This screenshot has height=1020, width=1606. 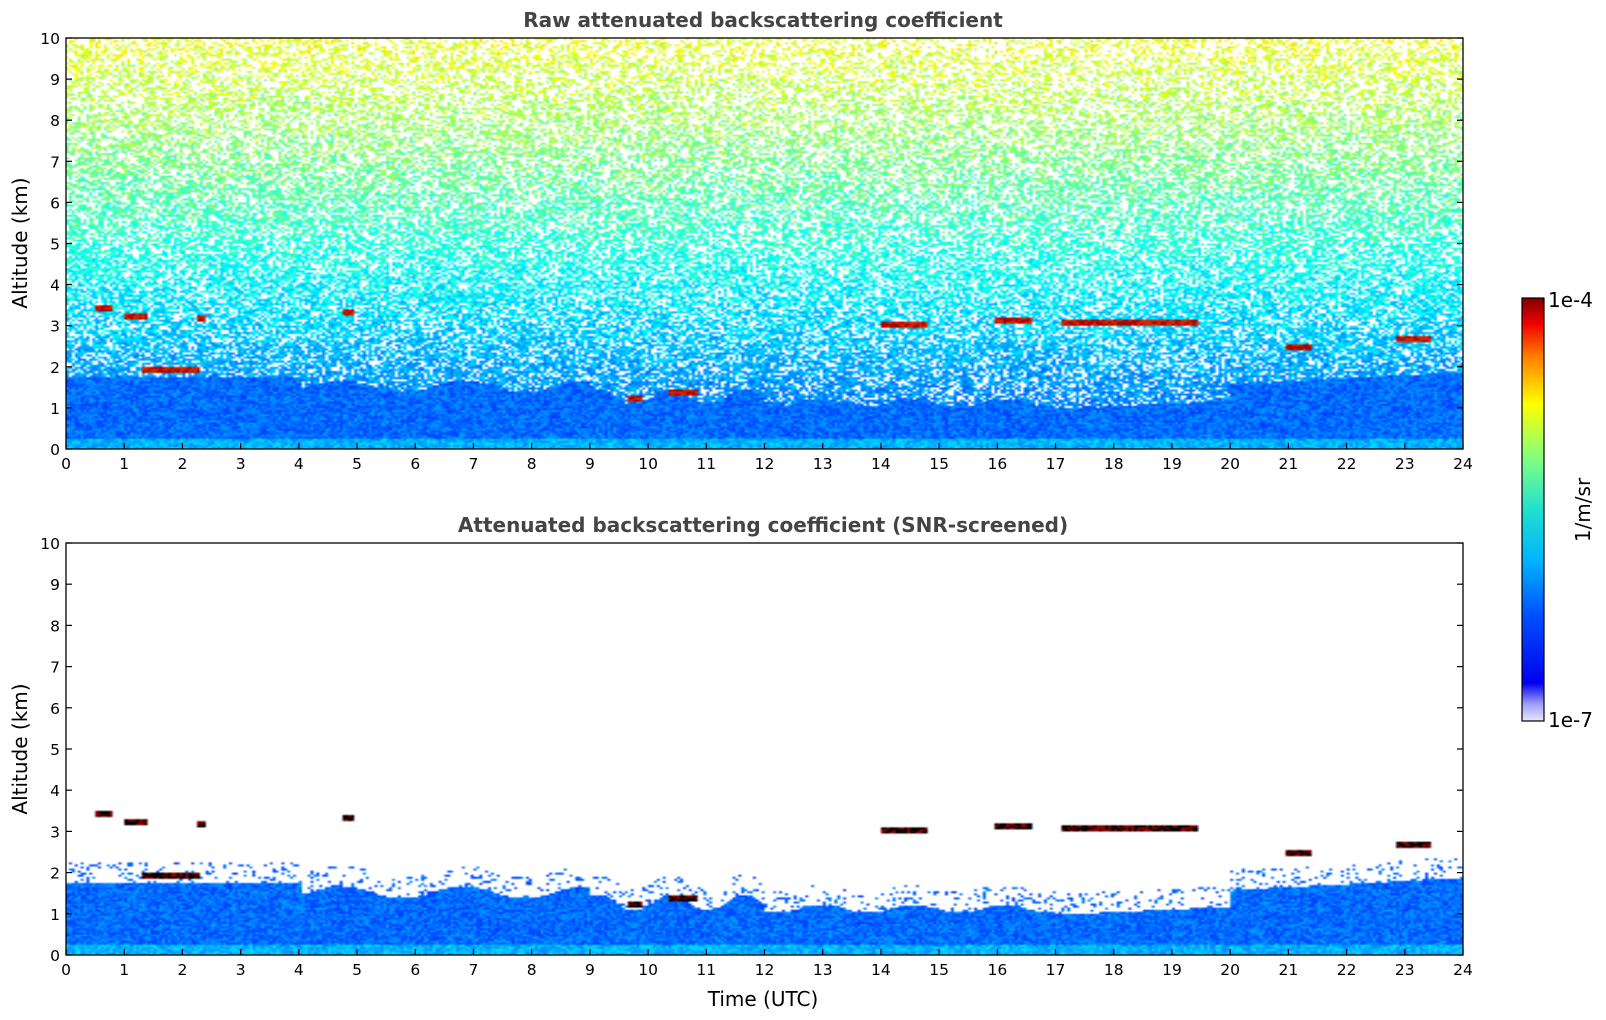 I want to click on raw-x-ticks: 0 1 2 3 4 5 6 7 8 9 10 11 12 13 14 15 16 17 18 19 20 21 22 23 24, so click(x=767, y=458).